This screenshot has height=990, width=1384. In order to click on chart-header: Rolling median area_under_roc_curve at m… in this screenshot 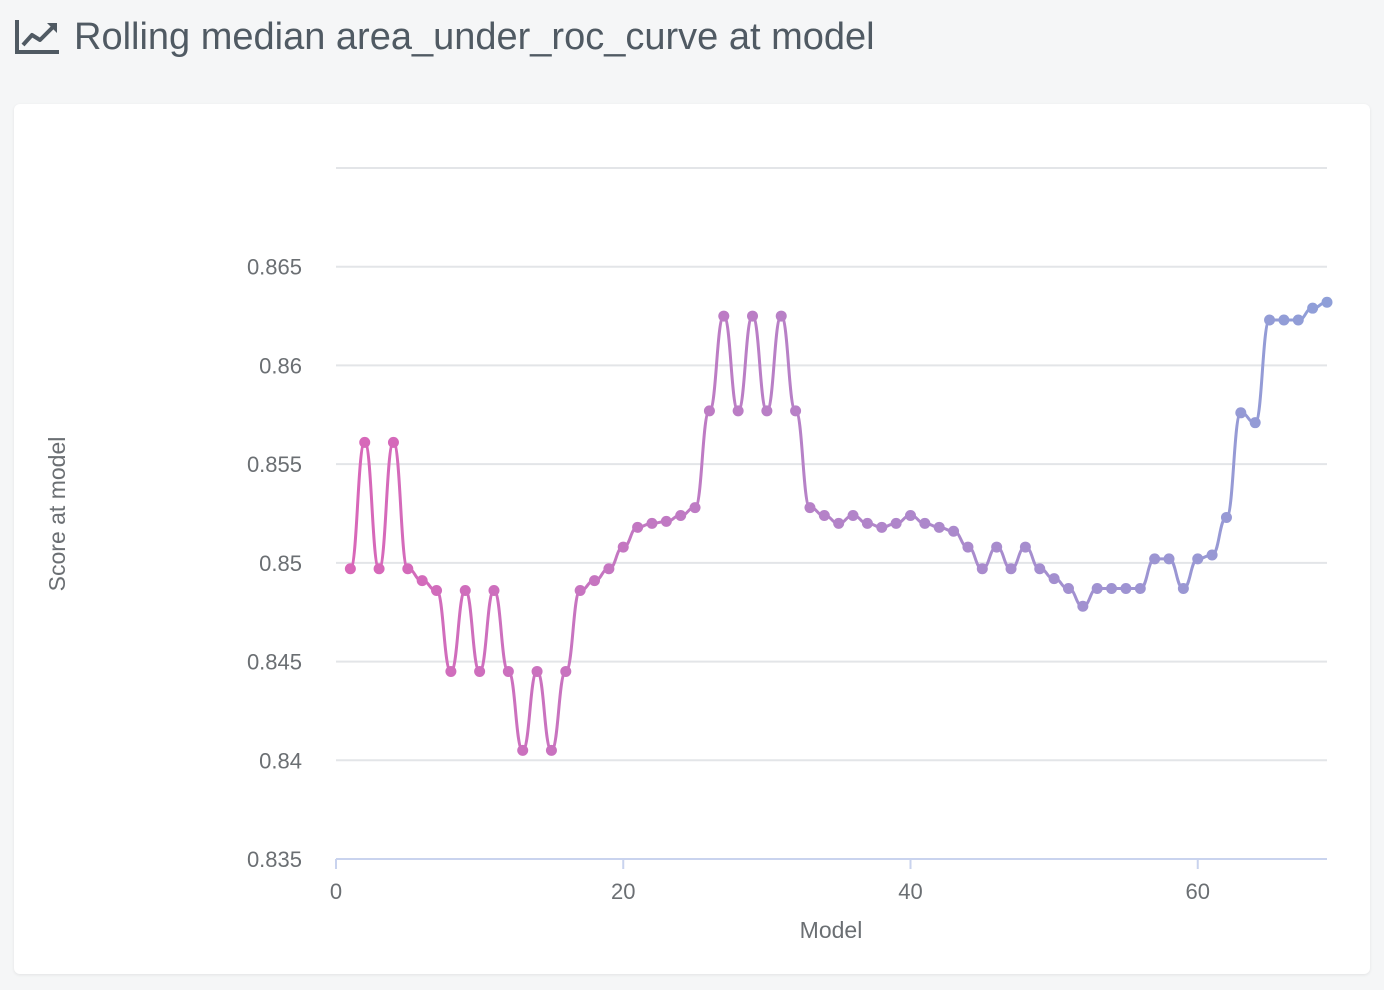, I will do `click(444, 37)`.